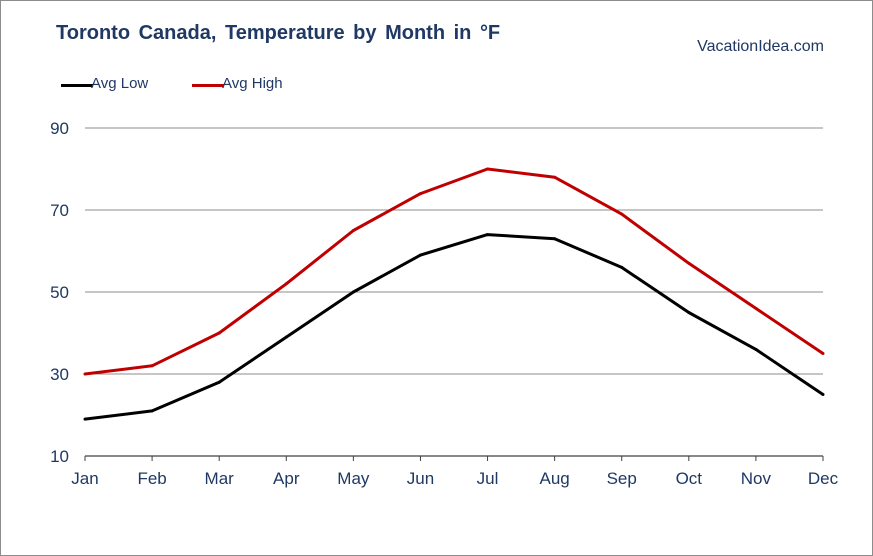  Describe the element at coordinates (59, 292) in the screenshot. I see `y-tick-label-50: 50` at that location.